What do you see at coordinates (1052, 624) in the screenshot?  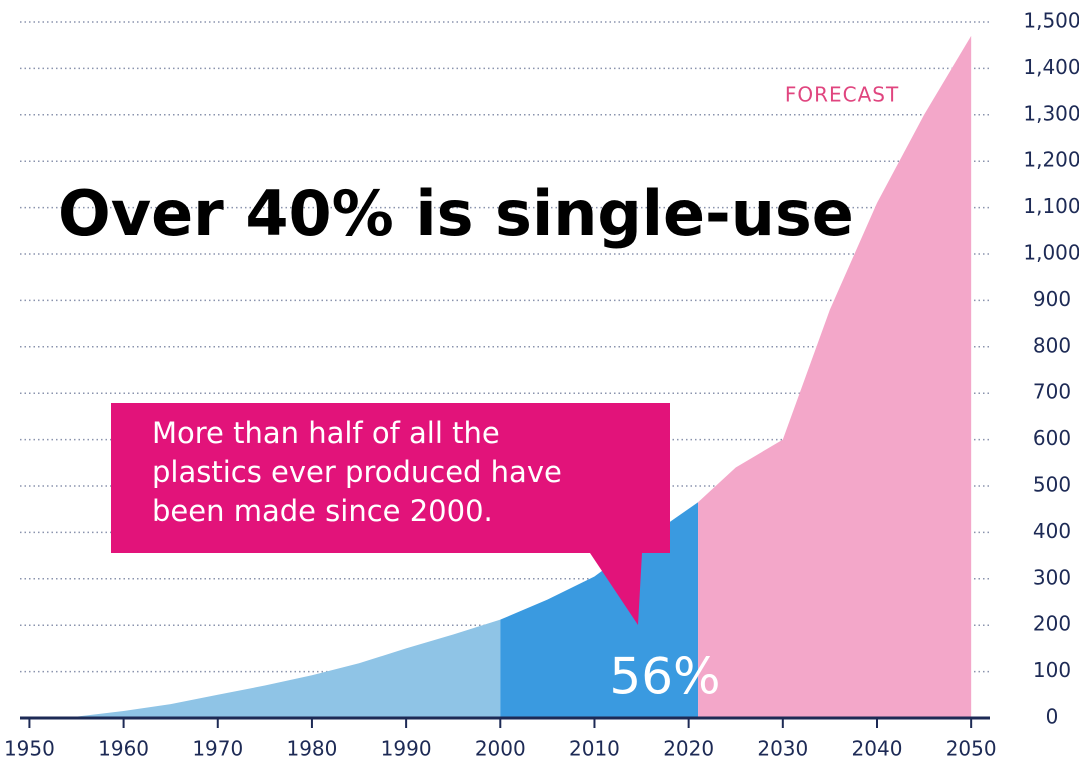 I see `y-tick-label: 200` at bounding box center [1052, 624].